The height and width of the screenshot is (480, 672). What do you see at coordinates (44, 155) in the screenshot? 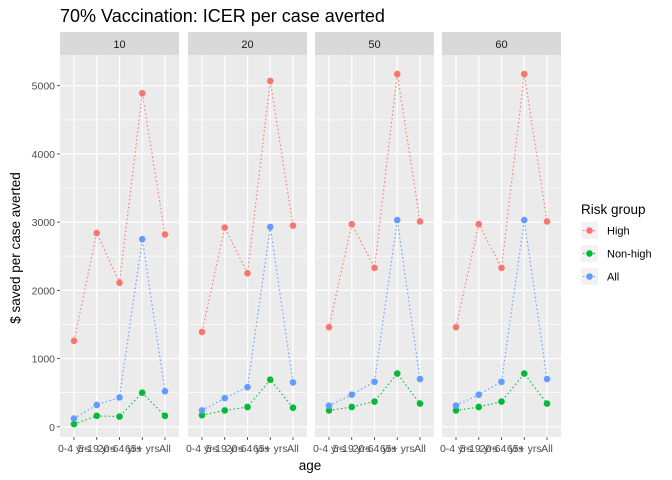
I see `y-tick-label: 4000` at bounding box center [44, 155].